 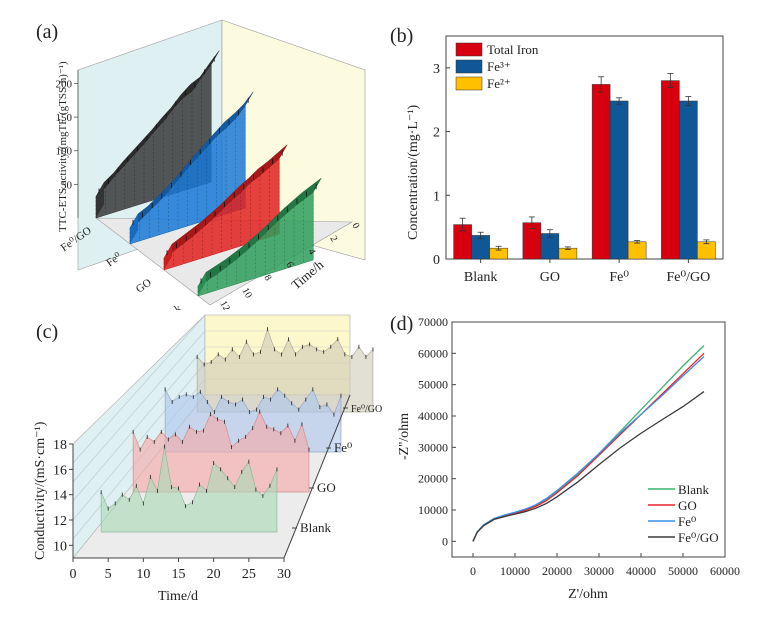 What do you see at coordinates (64, 84) in the screenshot?
I see `a-ytick-label: 200` at bounding box center [64, 84].